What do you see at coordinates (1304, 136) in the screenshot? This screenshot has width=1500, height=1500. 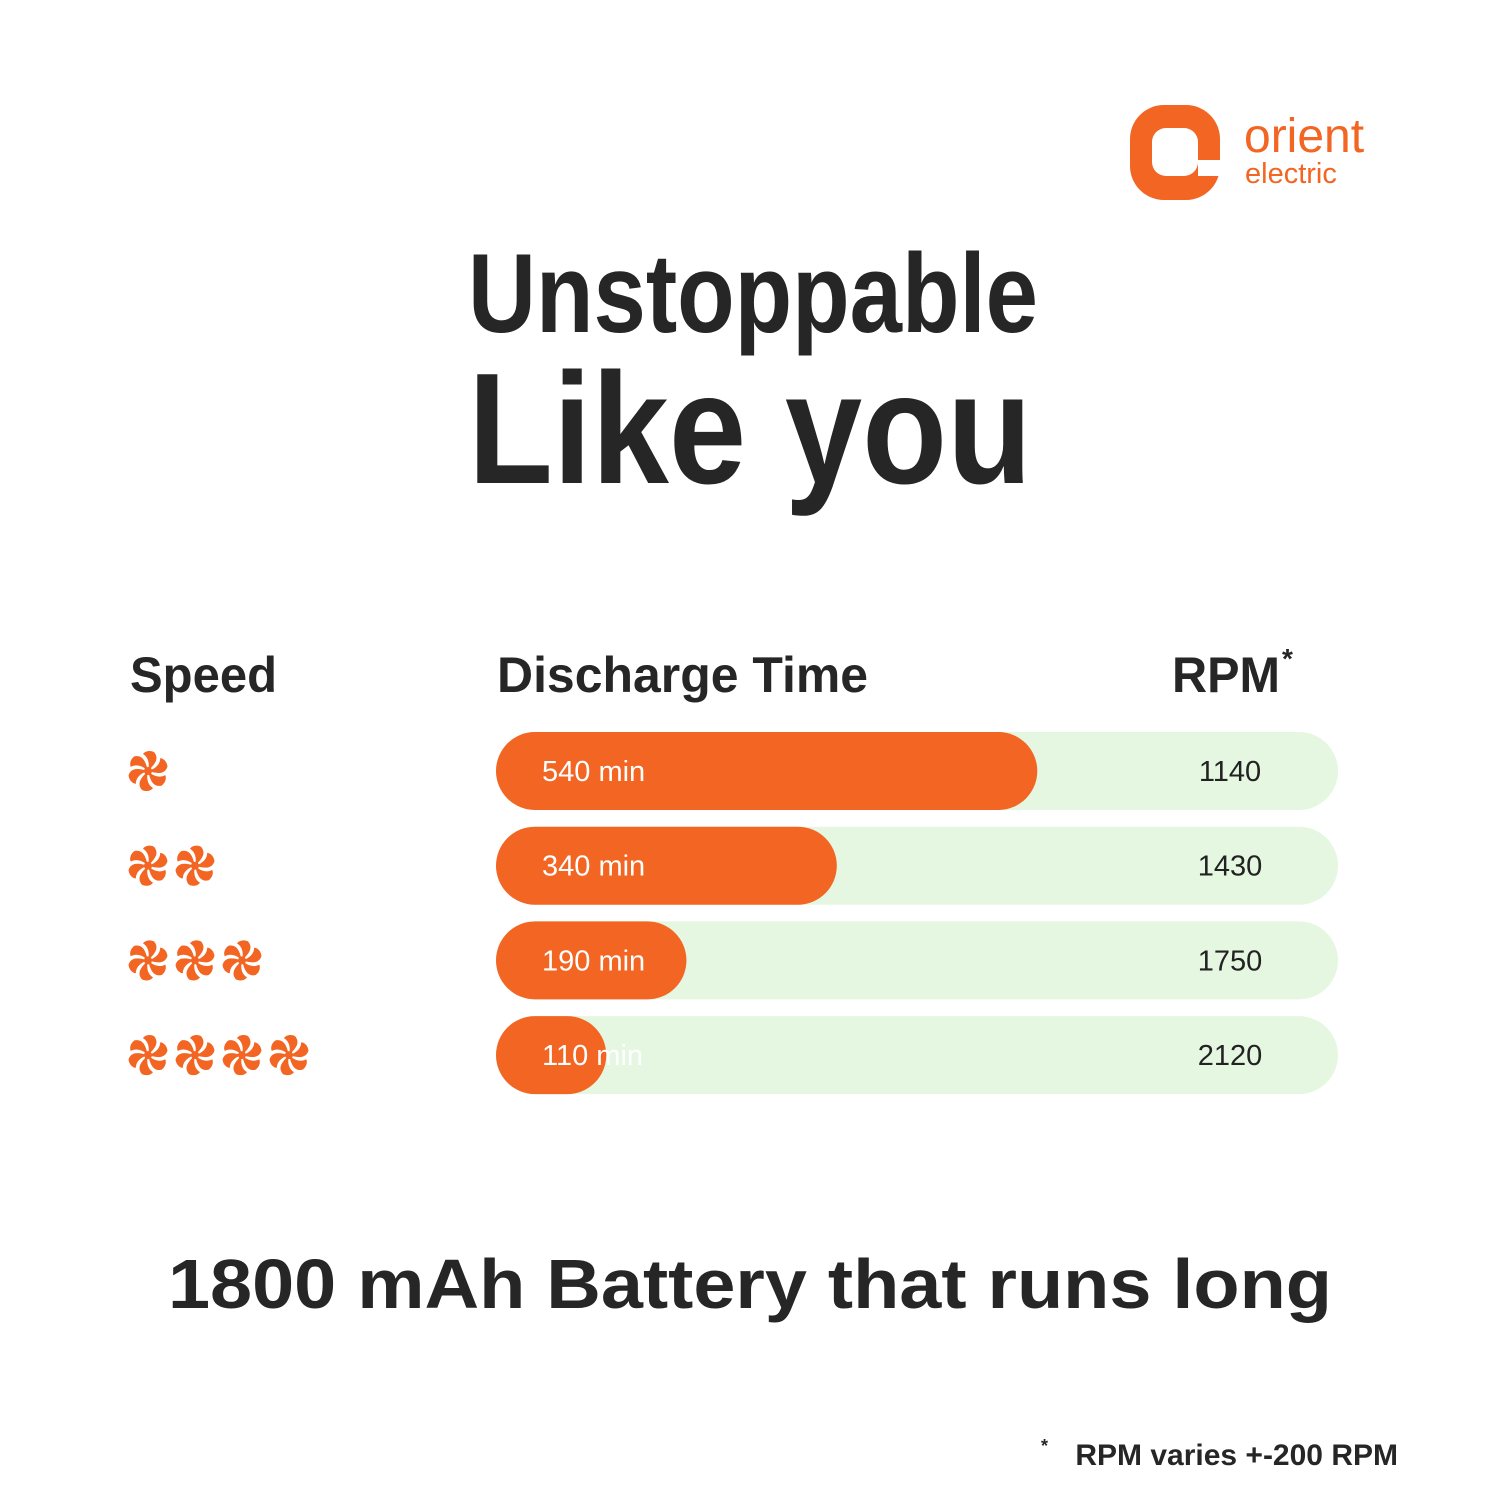 I see `logo-name: orient` at bounding box center [1304, 136].